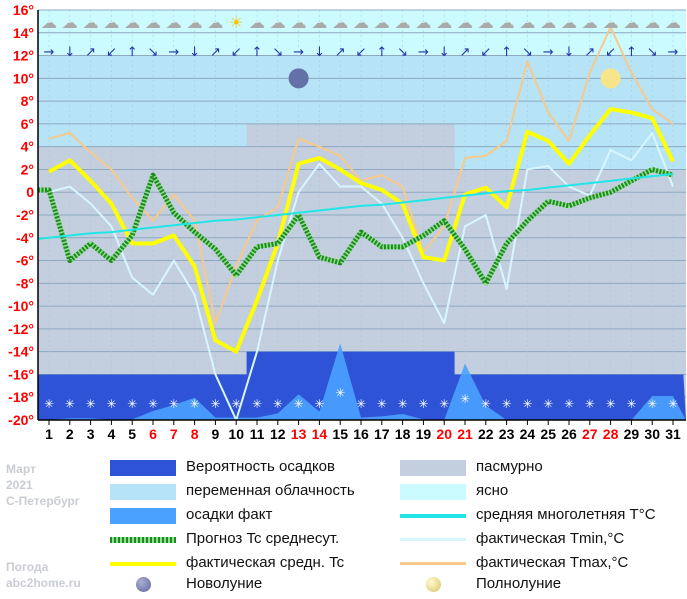 This screenshot has width=687, height=599. I want to click on x-tick-label: 13, so click(299, 434).